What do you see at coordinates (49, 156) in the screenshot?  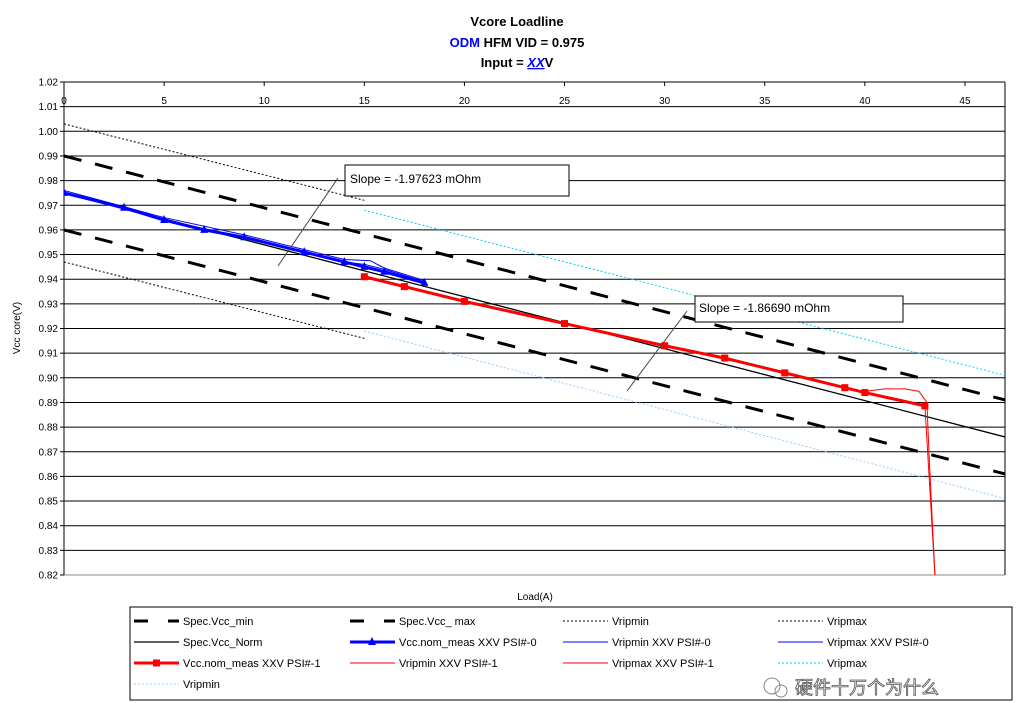 I see `y-tick-label: 0.99` at bounding box center [49, 156].